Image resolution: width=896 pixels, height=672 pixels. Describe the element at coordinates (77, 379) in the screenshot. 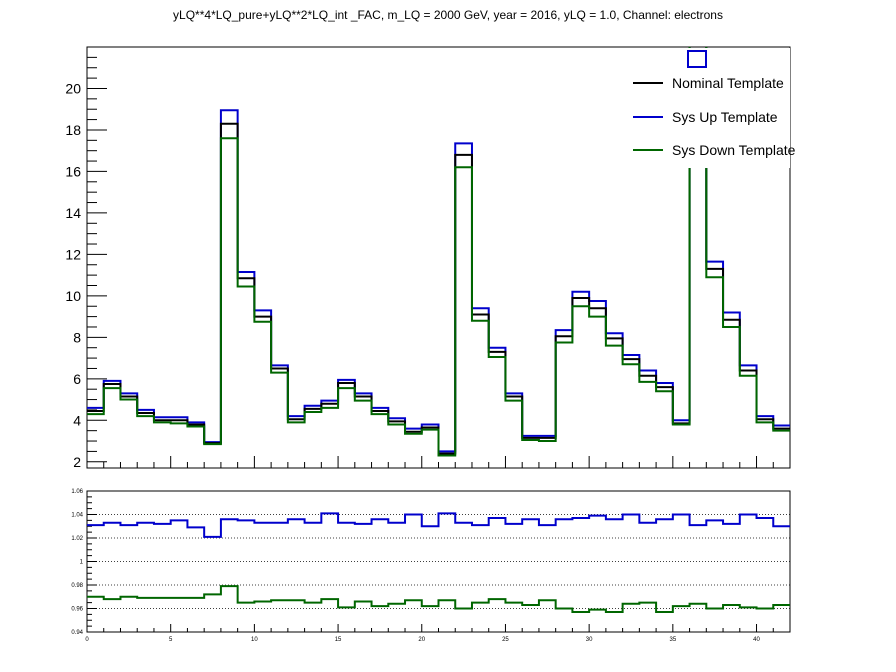

I see `y-tick-label-2: 6` at that location.